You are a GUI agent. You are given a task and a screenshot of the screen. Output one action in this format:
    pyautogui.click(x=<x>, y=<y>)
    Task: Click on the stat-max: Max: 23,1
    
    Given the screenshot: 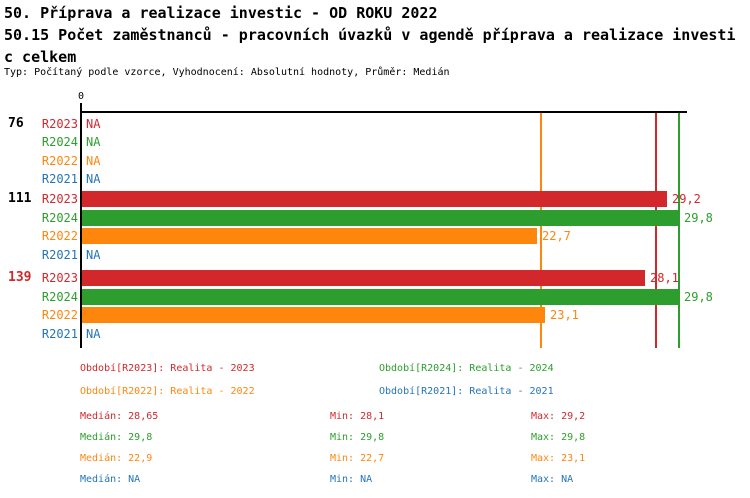 What is the action you would take?
    pyautogui.click(x=558, y=458)
    